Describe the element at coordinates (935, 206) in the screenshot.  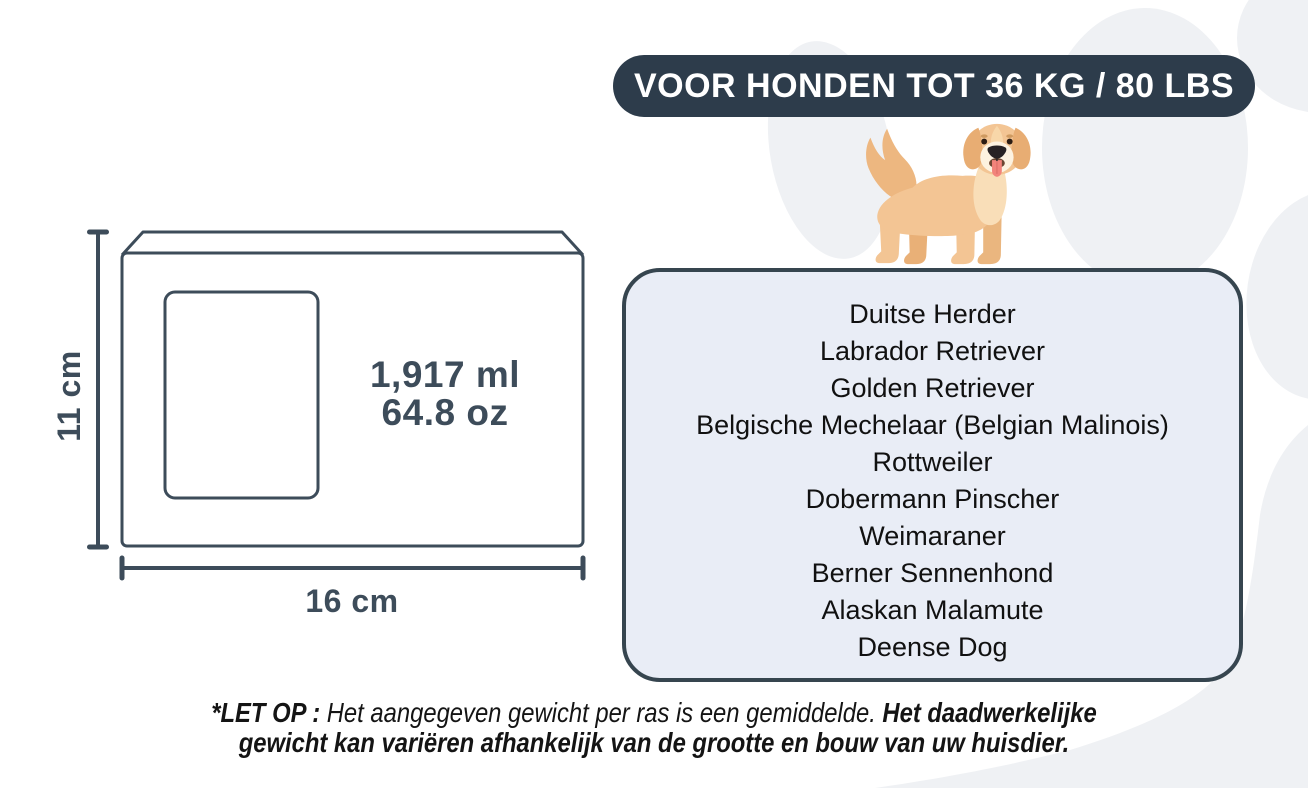
I see `dog-body` at that location.